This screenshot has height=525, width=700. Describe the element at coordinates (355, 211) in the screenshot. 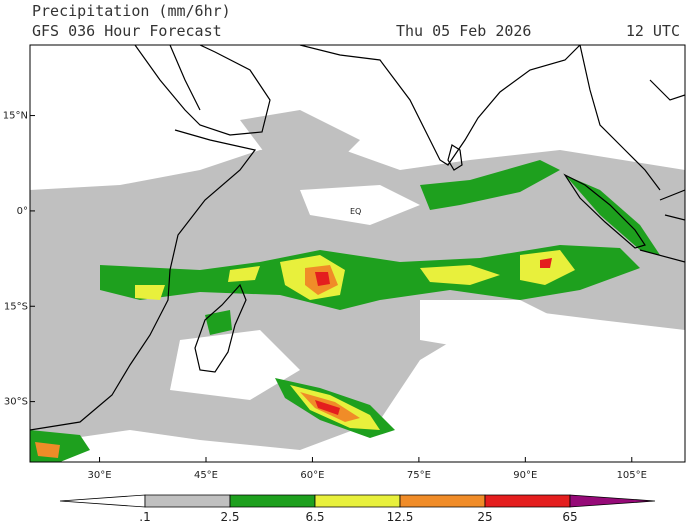

I see `equator-label: EQ` at that location.